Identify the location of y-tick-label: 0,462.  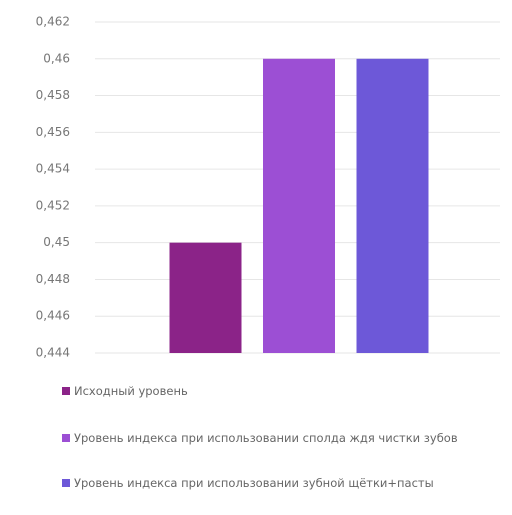
(53, 22).